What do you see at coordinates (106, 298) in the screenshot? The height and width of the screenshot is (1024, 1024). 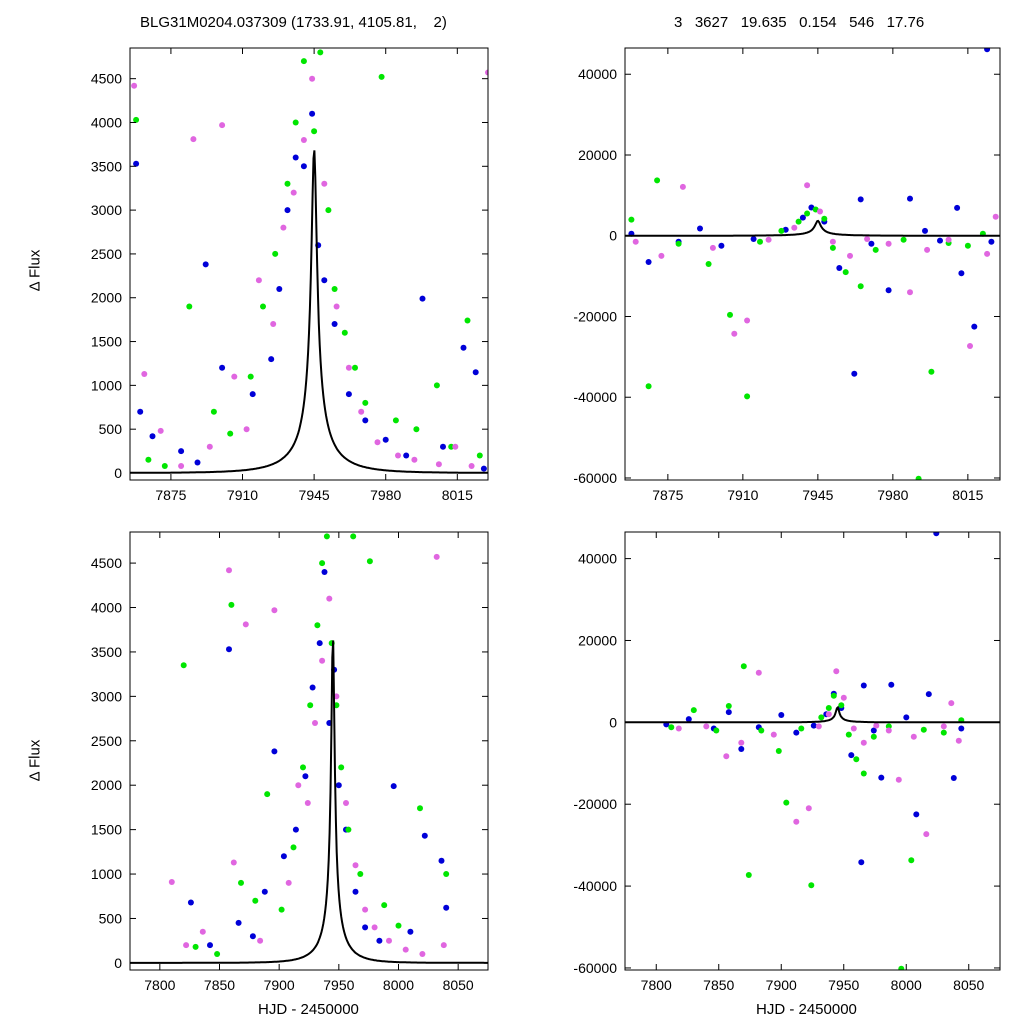 I see `ytick-label-top-left-2000: 2000` at bounding box center [106, 298].